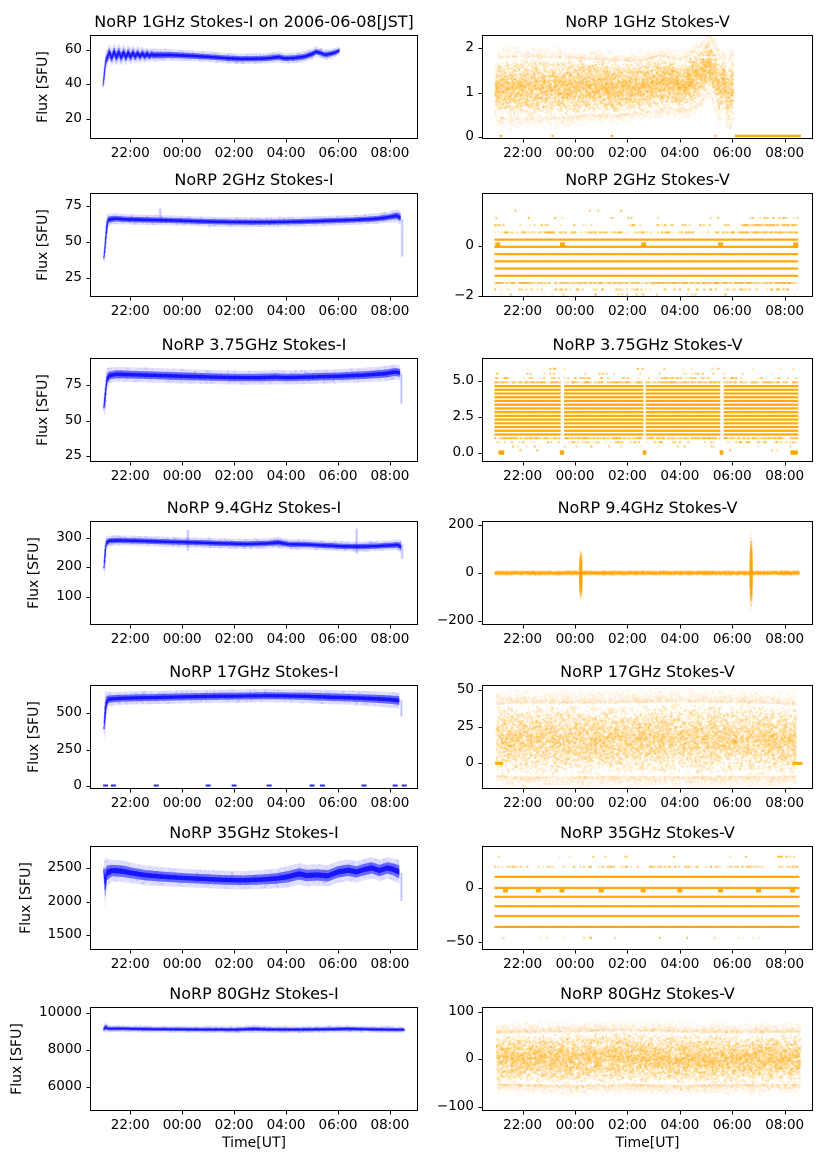 The image size is (827, 1169). What do you see at coordinates (64, 1048) in the screenshot?
I see `y-tick-label: 8000` at bounding box center [64, 1048].